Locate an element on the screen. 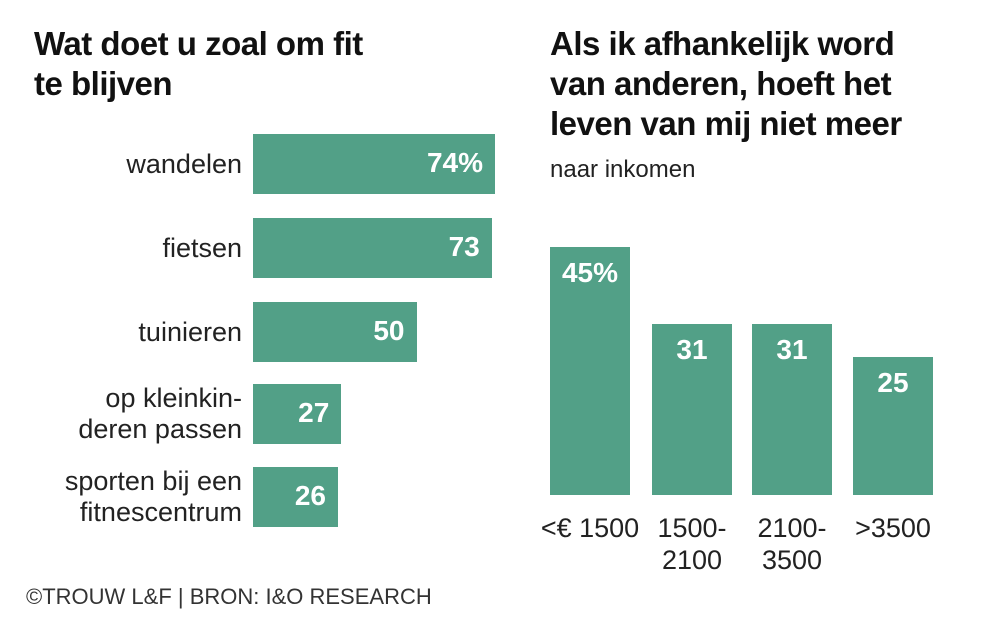  bar-value-label: 50 is located at coordinates (389, 330).